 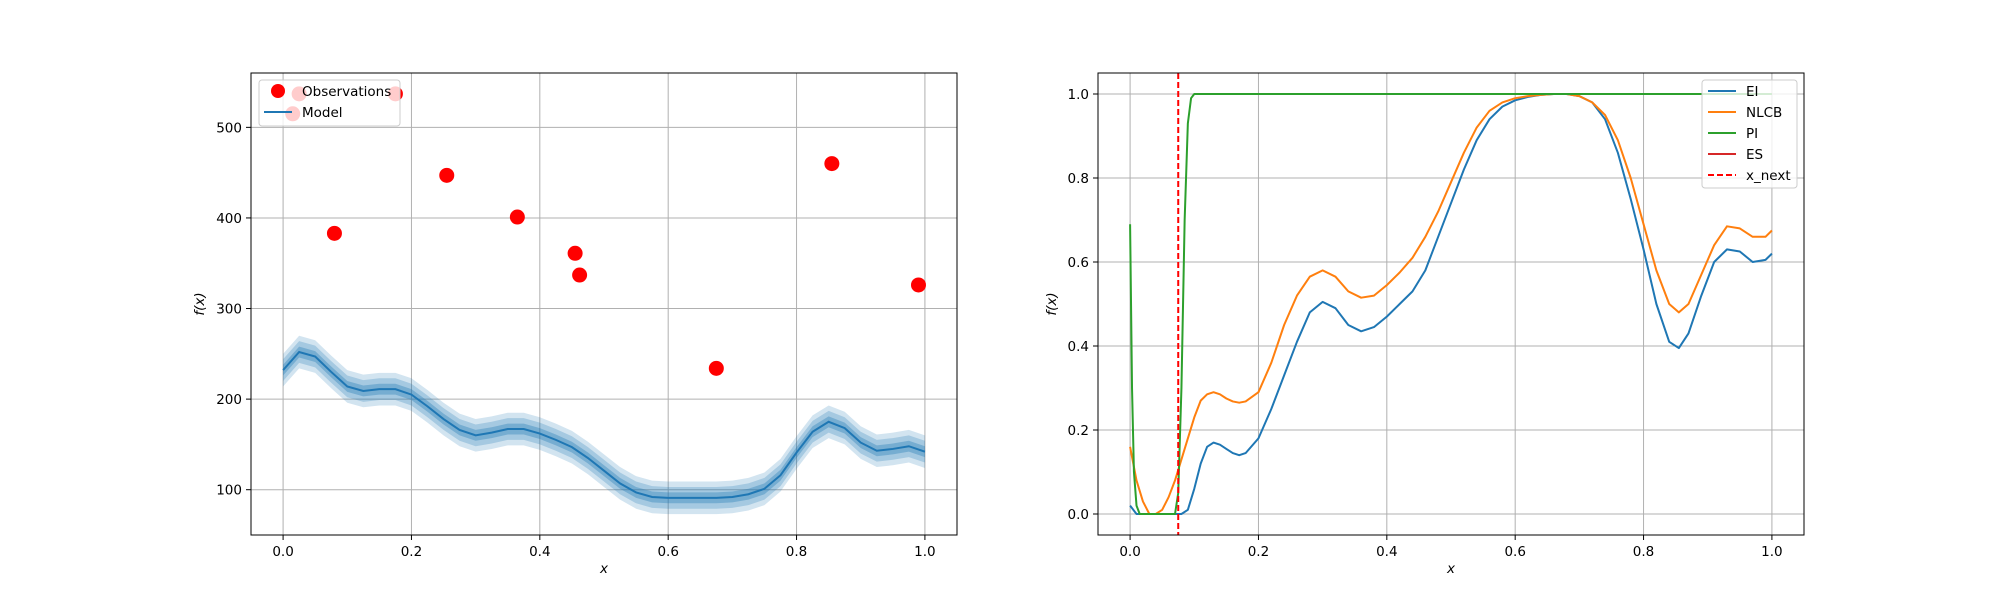 I want to click on y-ticks: 100 200 300 400 500, so click(x=233, y=309).